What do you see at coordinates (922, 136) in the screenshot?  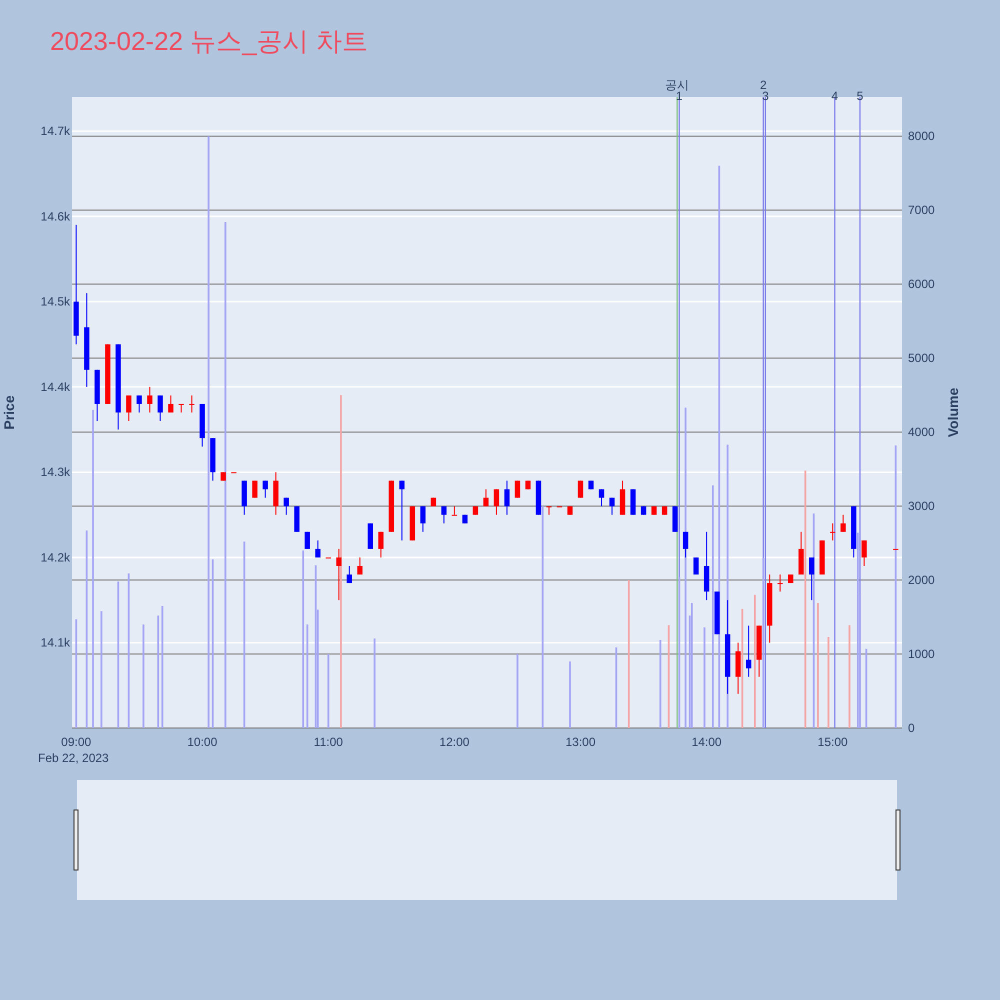 I see `y2-tick-label: 8000` at bounding box center [922, 136].